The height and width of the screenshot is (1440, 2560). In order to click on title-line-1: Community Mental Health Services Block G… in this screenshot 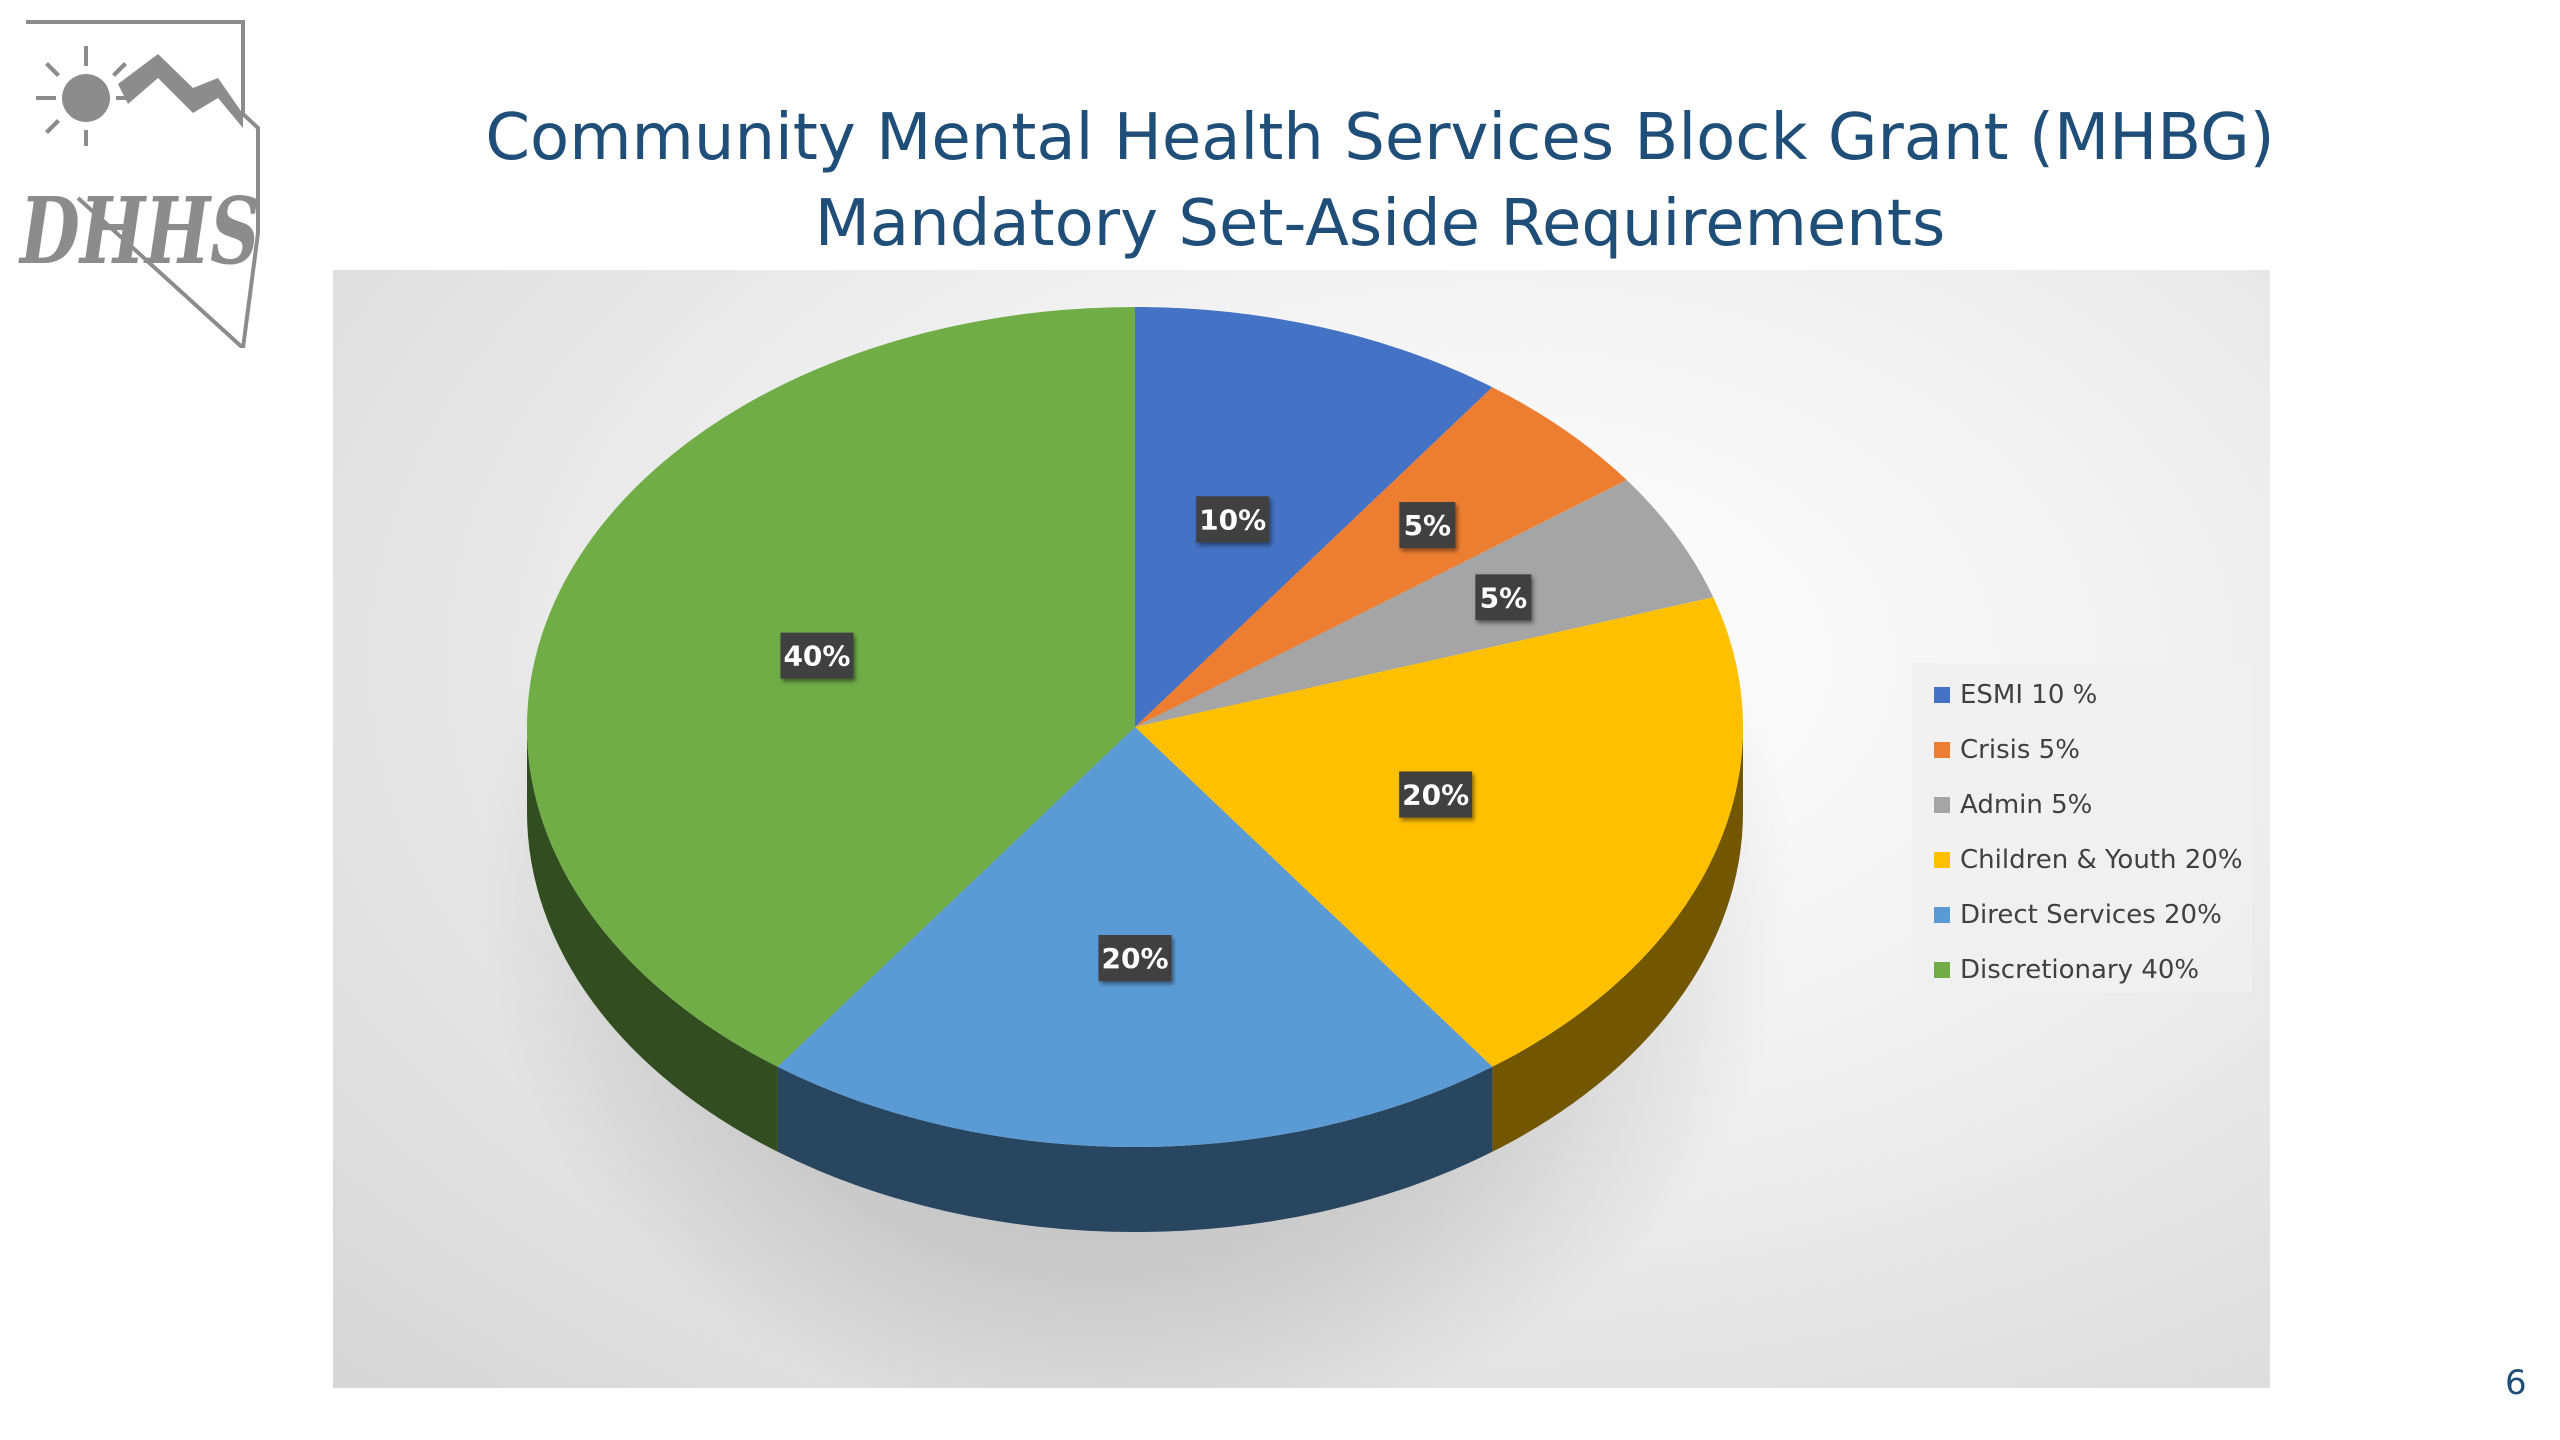, I will do `click(1380, 138)`.